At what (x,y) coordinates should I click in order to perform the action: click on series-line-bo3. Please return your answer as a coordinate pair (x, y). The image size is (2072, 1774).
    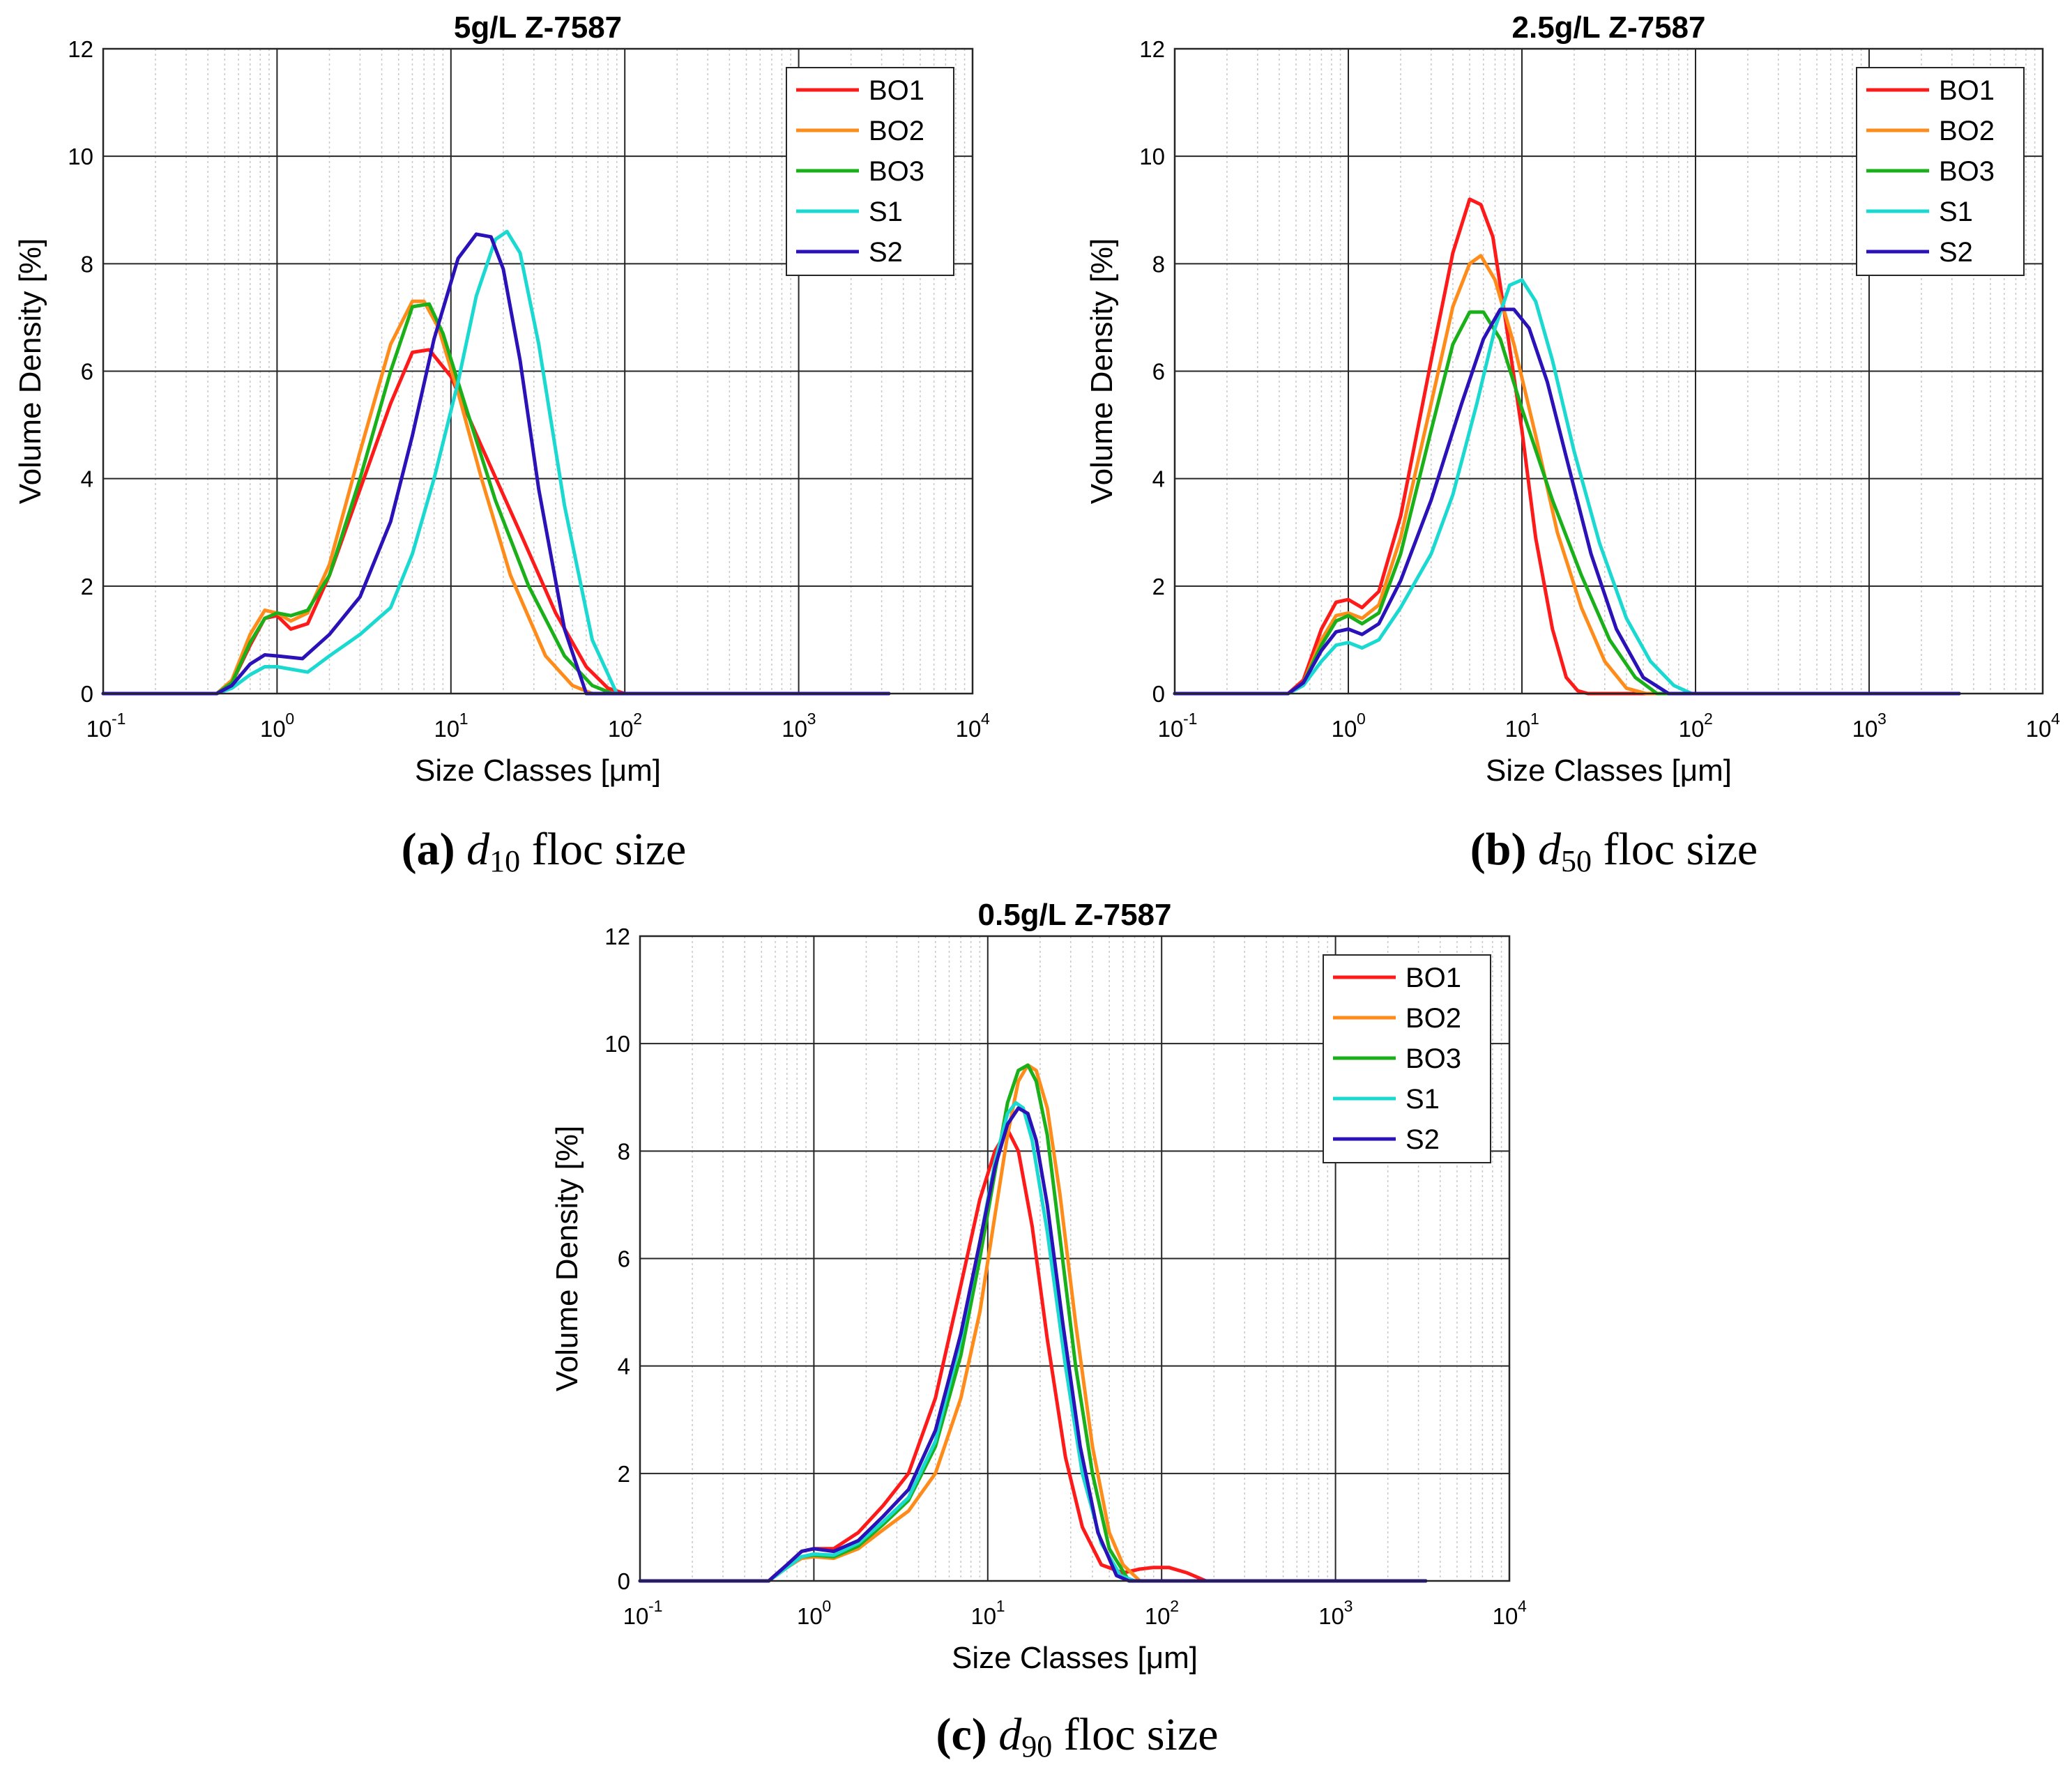
    Looking at the image, I should click on (496, 499).